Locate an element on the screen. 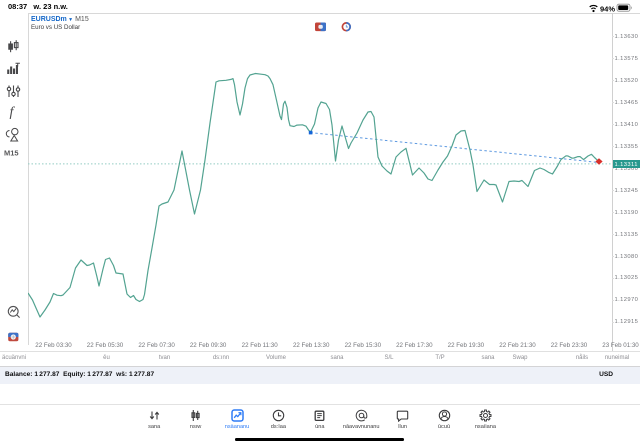 The width and height of the screenshot is (640, 447). svg-text: M15 is located at coordinates (11, 153).